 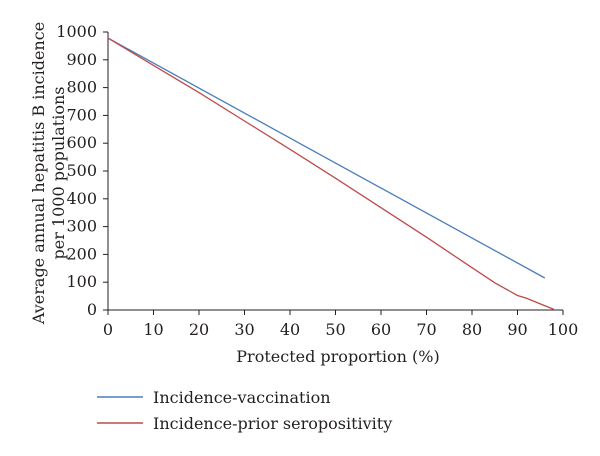 What do you see at coordinates (472, 329) in the screenshot?
I see `x-tick-label: 80` at bounding box center [472, 329].